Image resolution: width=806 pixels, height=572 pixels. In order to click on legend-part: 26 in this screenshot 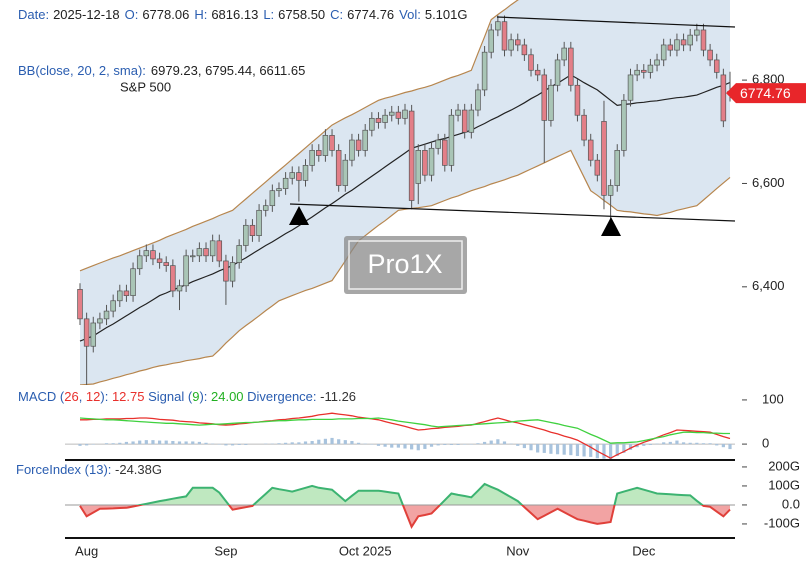, I will do `click(71, 396)`.